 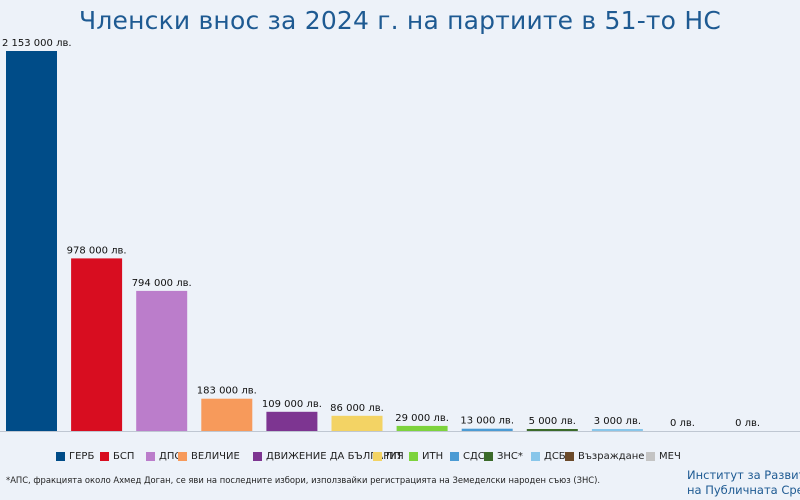 I want to click on legend-label: МЕЧ, so click(x=670, y=456).